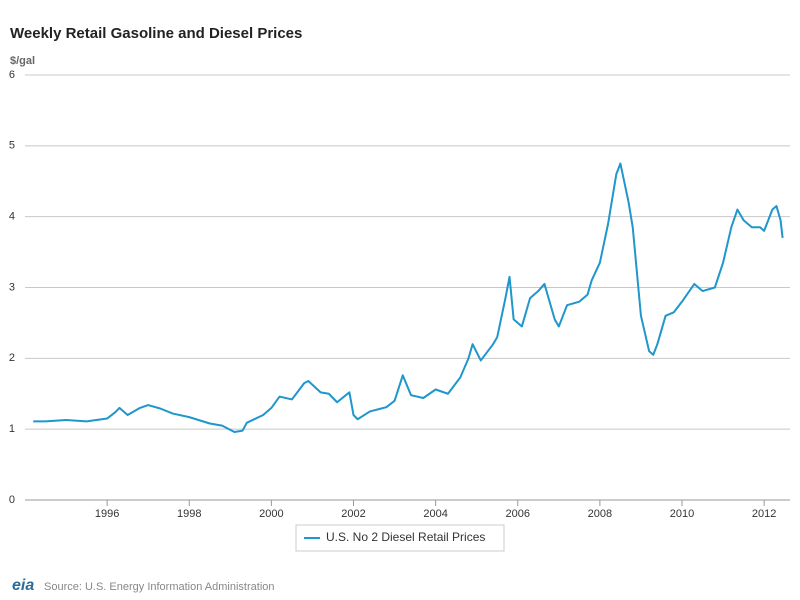  I want to click on y-tick-label: 3, so click(12, 287).